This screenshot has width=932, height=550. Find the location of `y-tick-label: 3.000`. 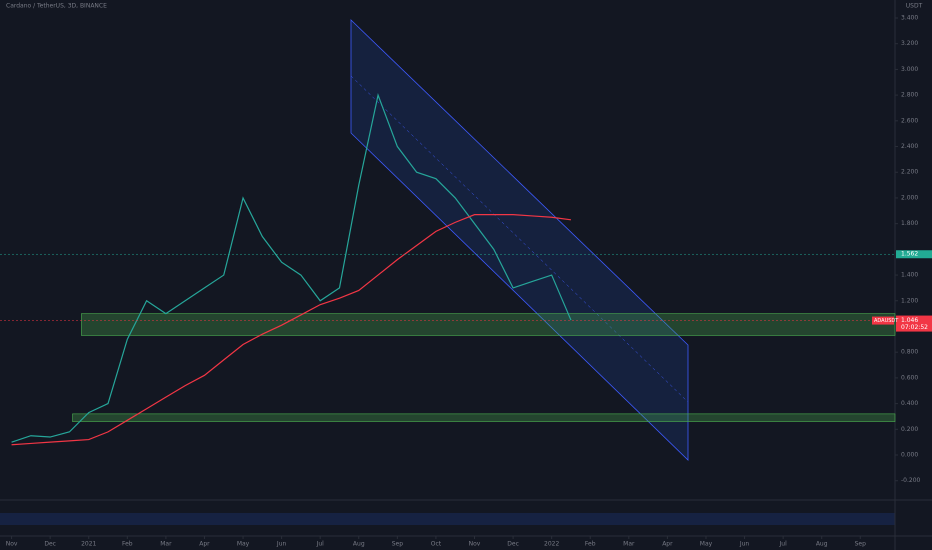

y-tick-label: 3.000 is located at coordinates (909, 69).